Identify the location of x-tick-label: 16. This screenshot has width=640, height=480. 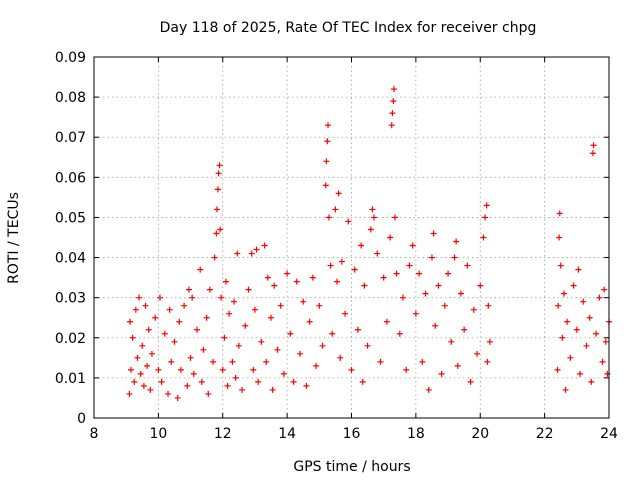
(352, 434).